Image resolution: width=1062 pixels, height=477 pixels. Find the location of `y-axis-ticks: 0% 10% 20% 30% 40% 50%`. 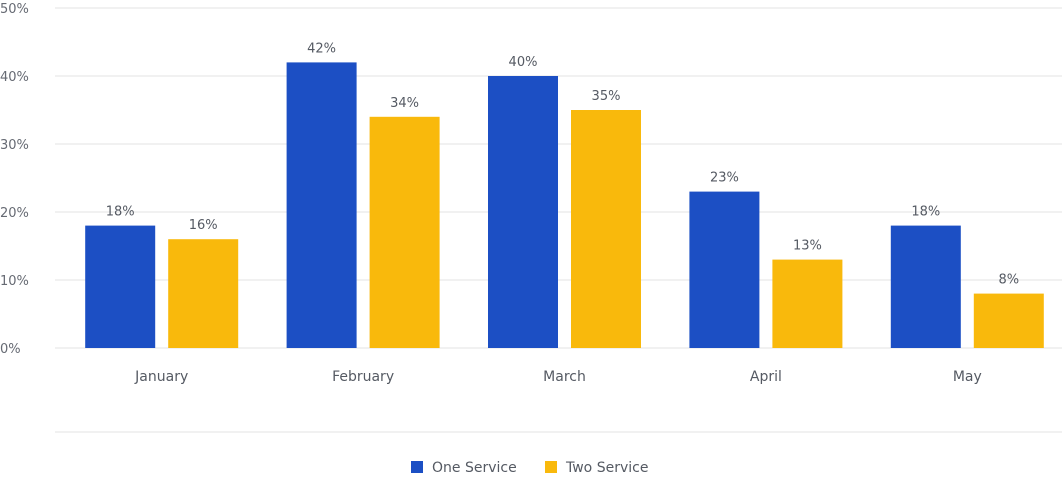

y-axis-ticks: 0% 10% 20% 30% 40% 50% is located at coordinates (14, 179).